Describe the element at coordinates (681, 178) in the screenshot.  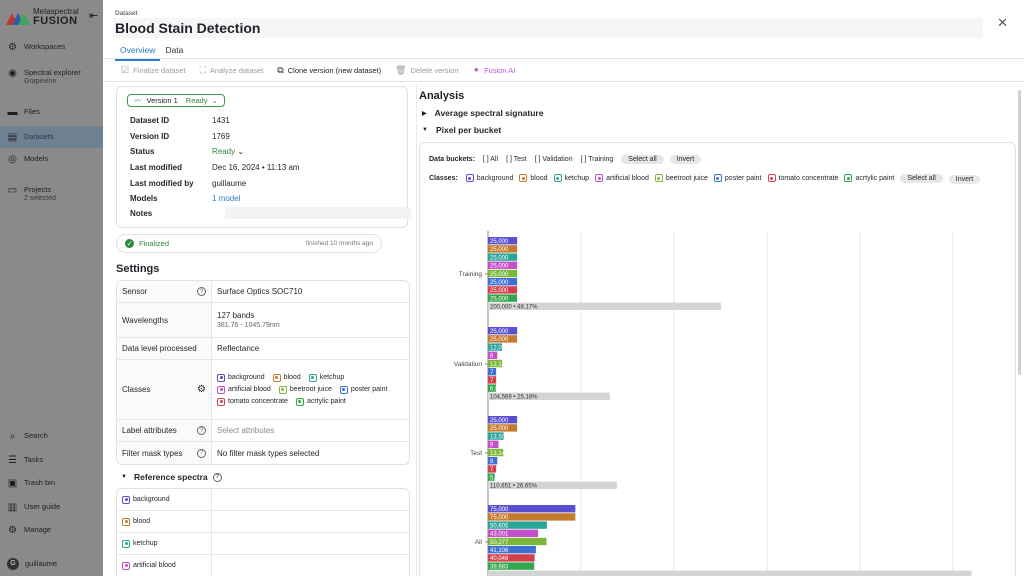
I see `class-filter-chip: beetroot juice` at that location.